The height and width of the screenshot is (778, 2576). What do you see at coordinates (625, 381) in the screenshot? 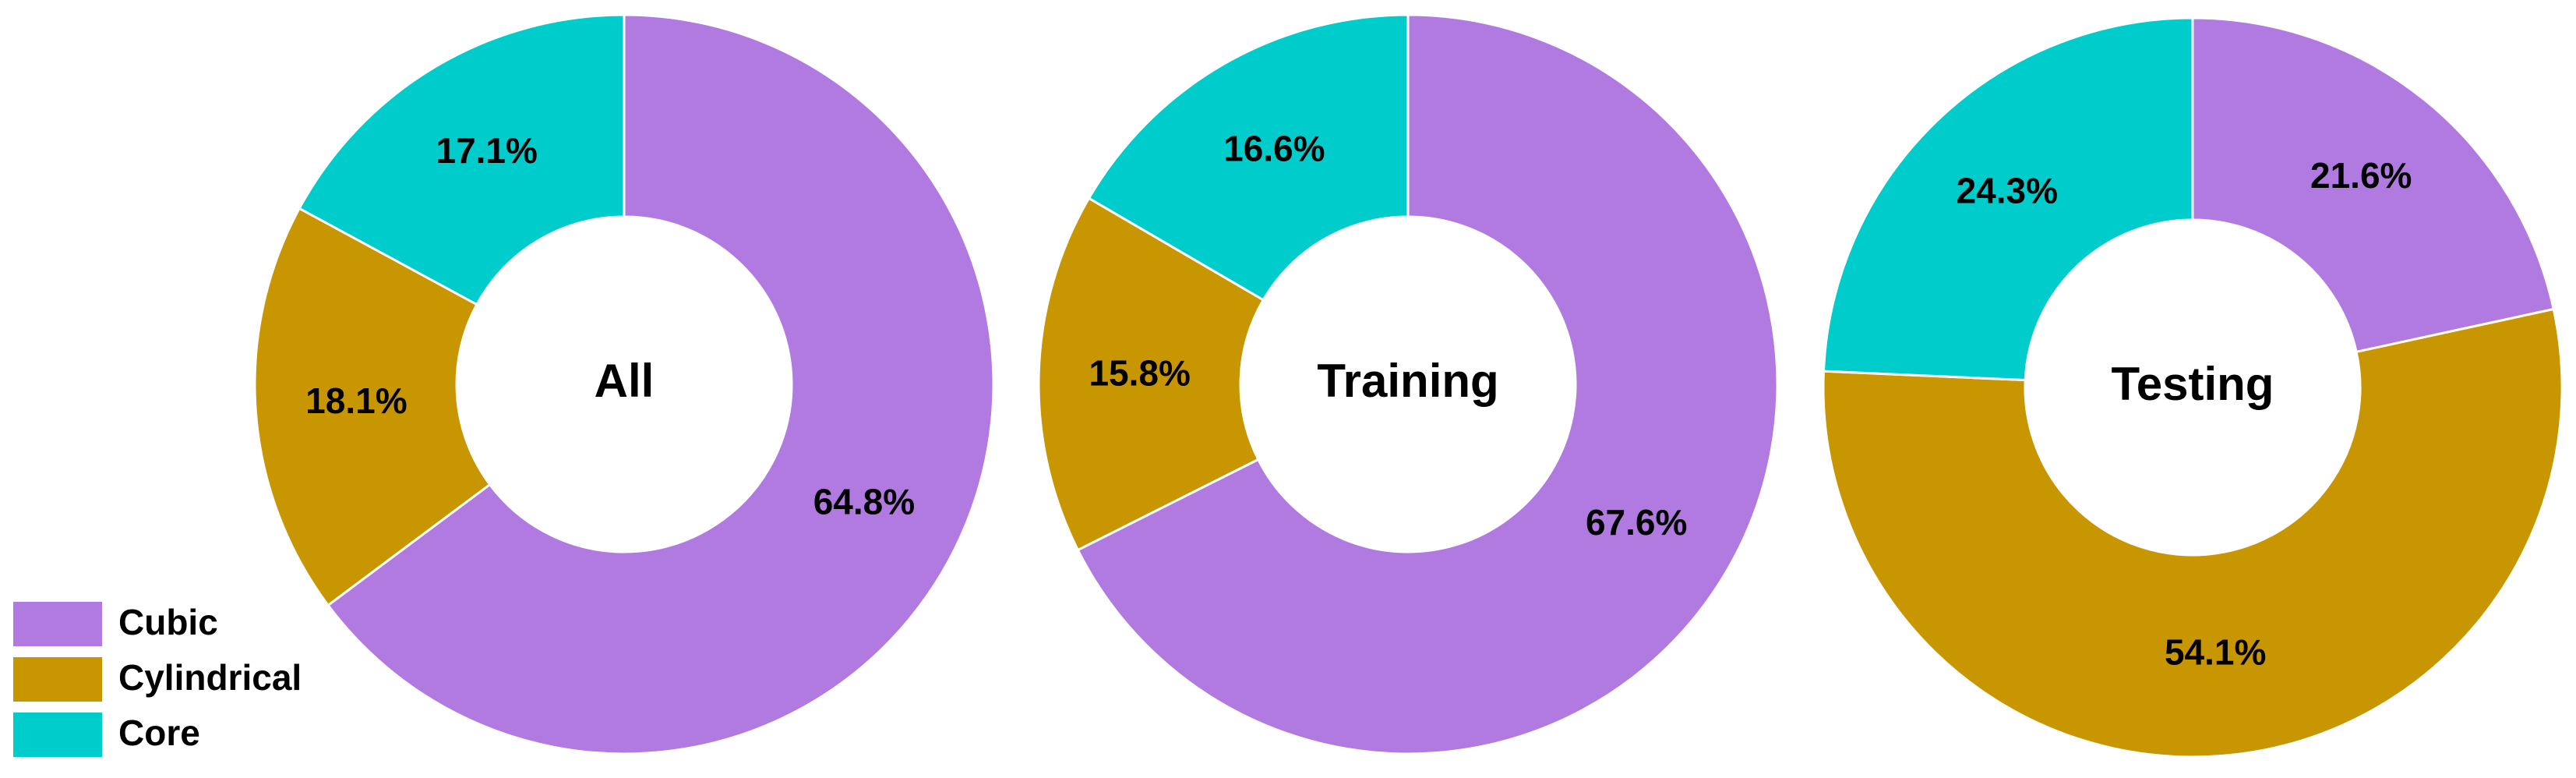
I see `chart-title: All` at bounding box center [625, 381].